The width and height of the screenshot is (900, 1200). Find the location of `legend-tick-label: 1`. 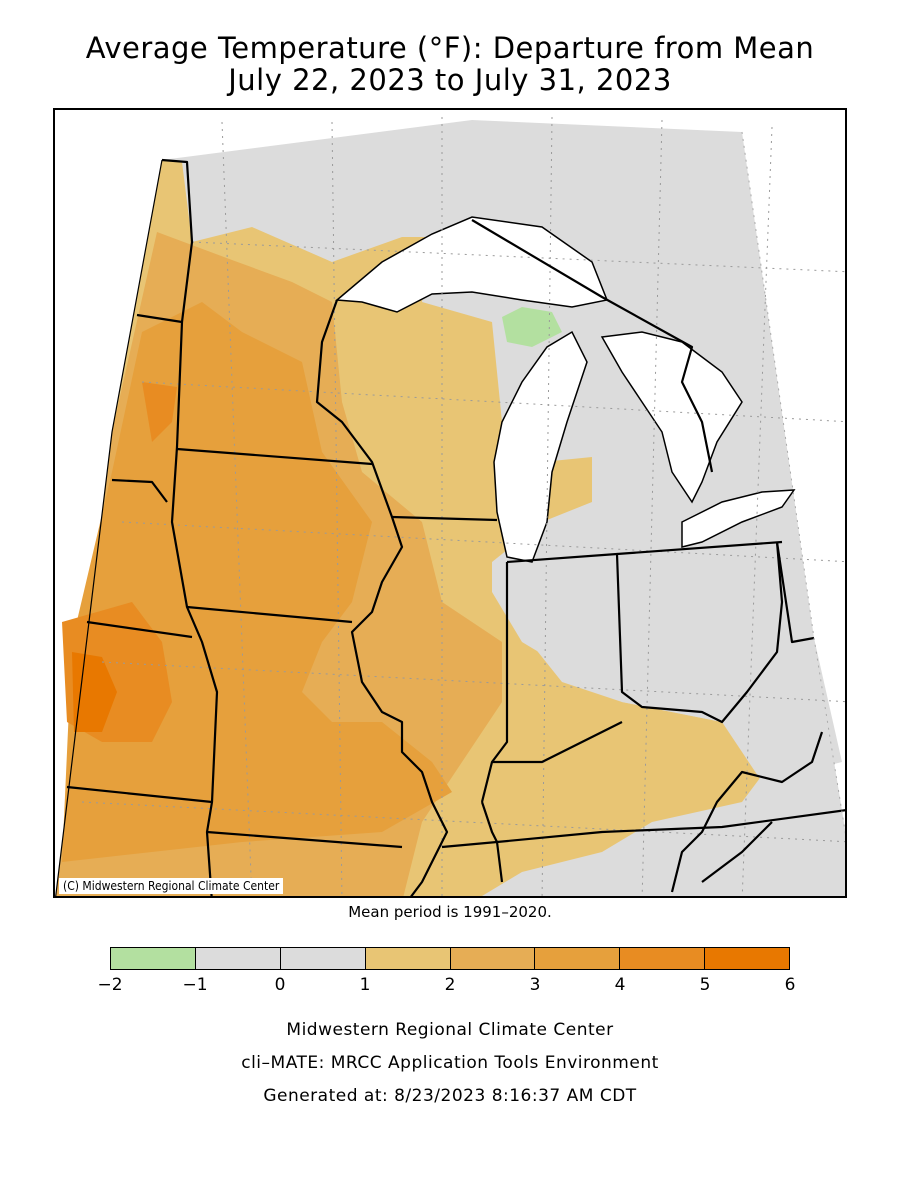

legend-tick-label: 1 is located at coordinates (365, 985).